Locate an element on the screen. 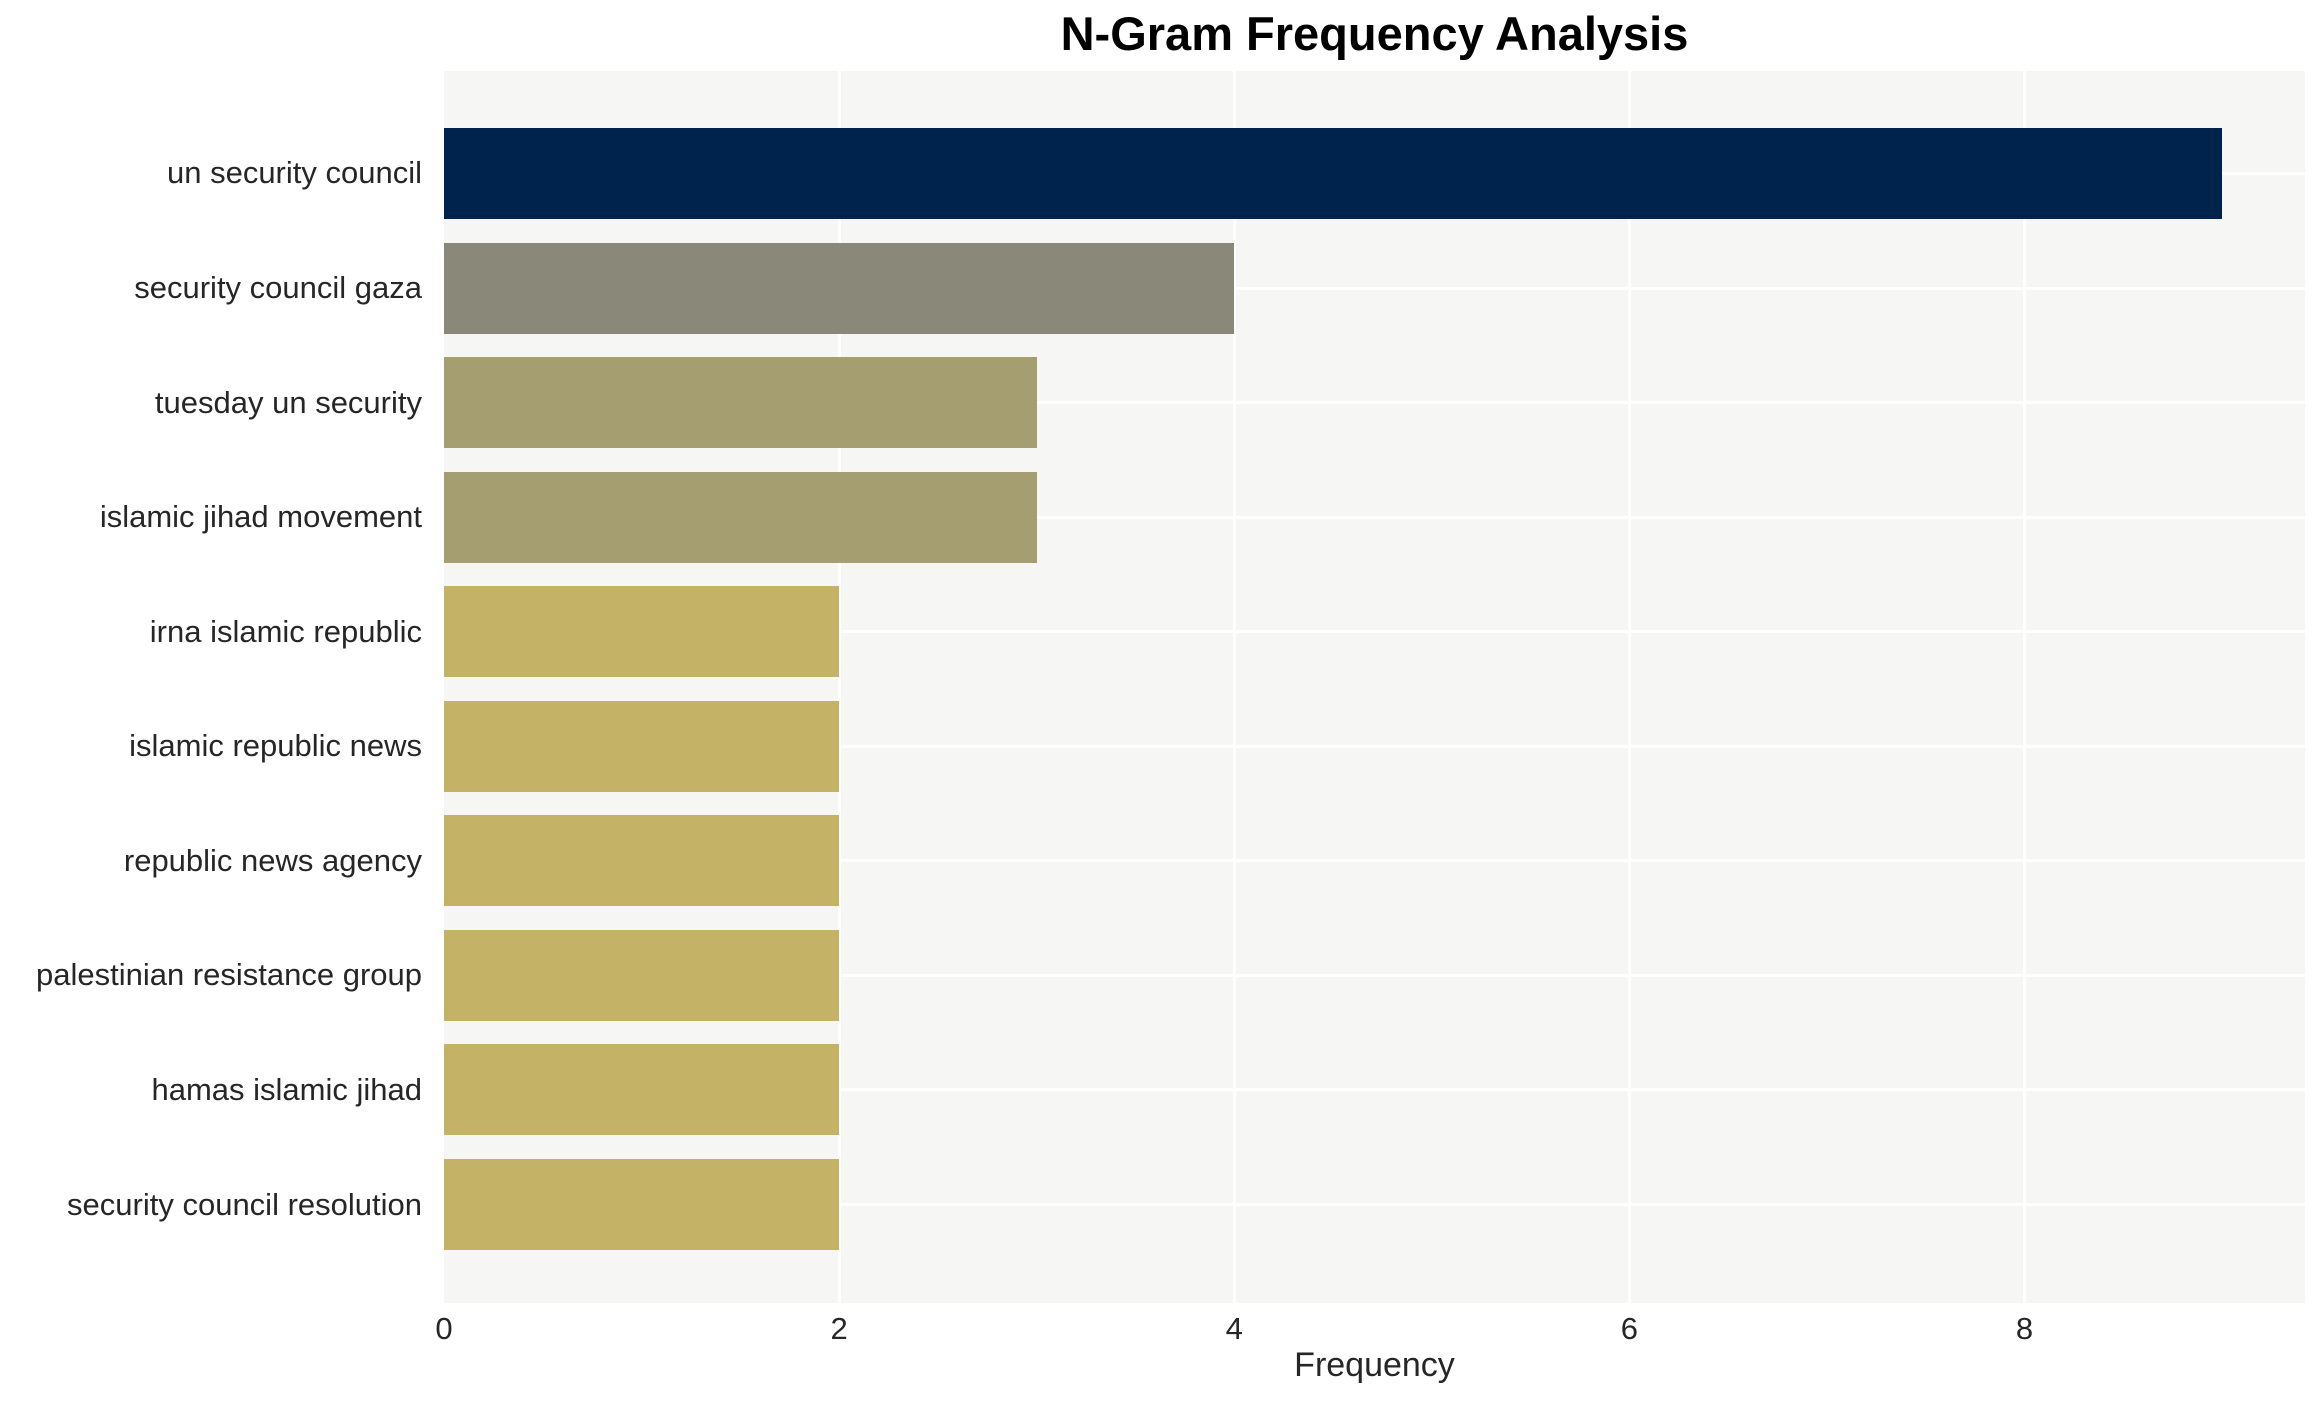 The image size is (2324, 1402). bar-islamic-jihad-movement is located at coordinates (740, 517).